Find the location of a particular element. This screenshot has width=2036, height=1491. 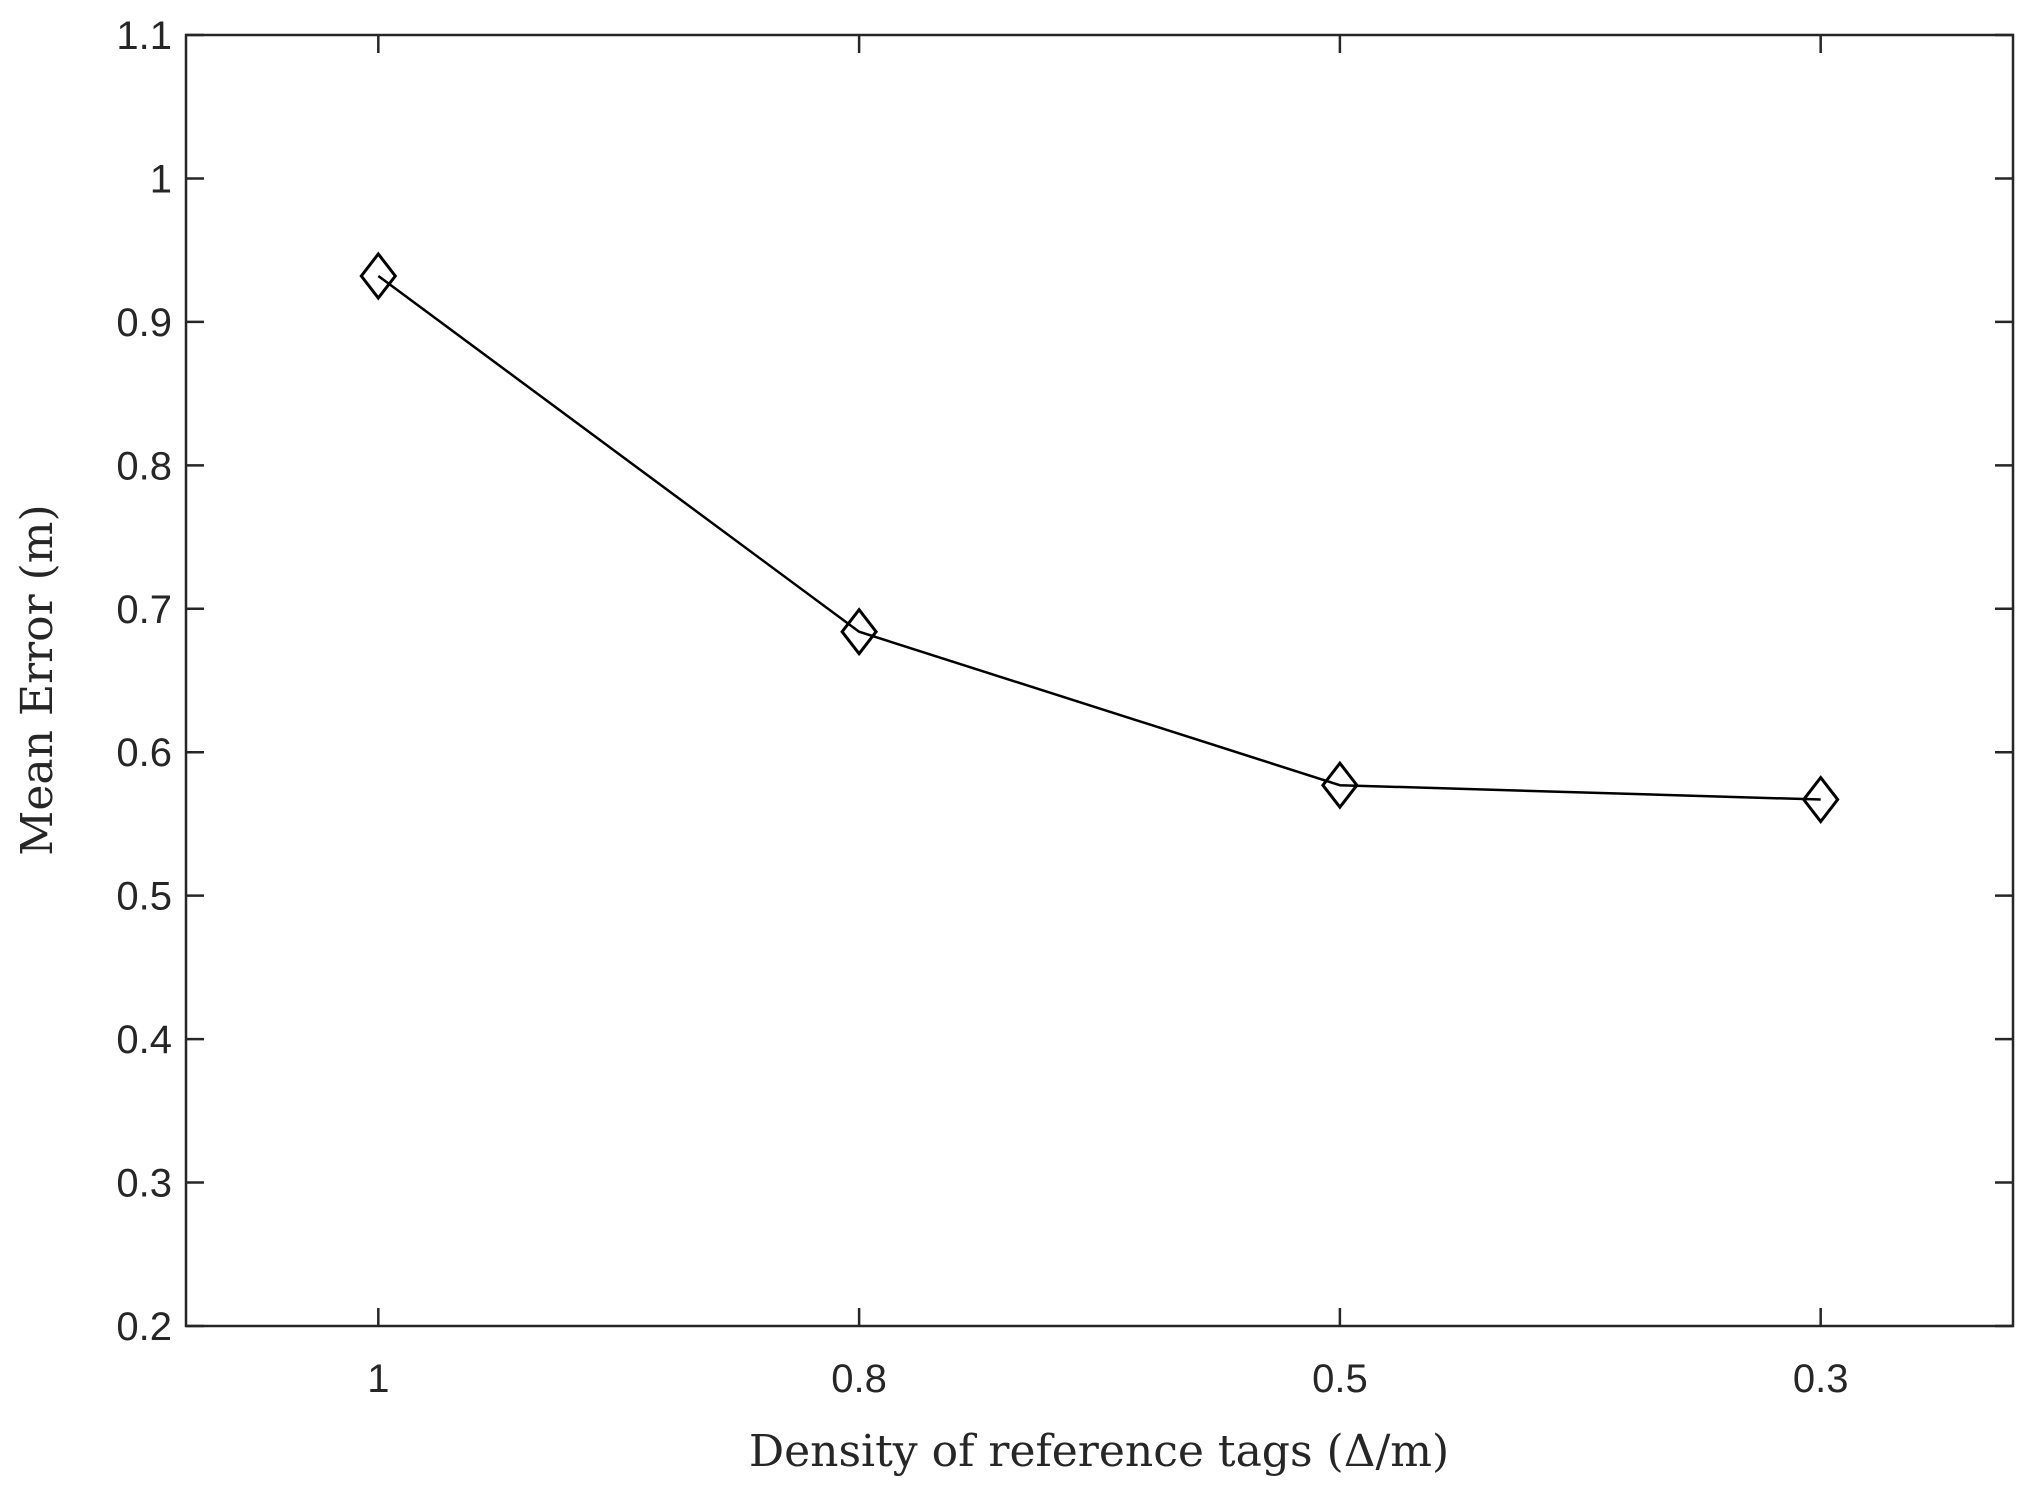

x-tick-label: 0.5 is located at coordinates (1340, 1379).